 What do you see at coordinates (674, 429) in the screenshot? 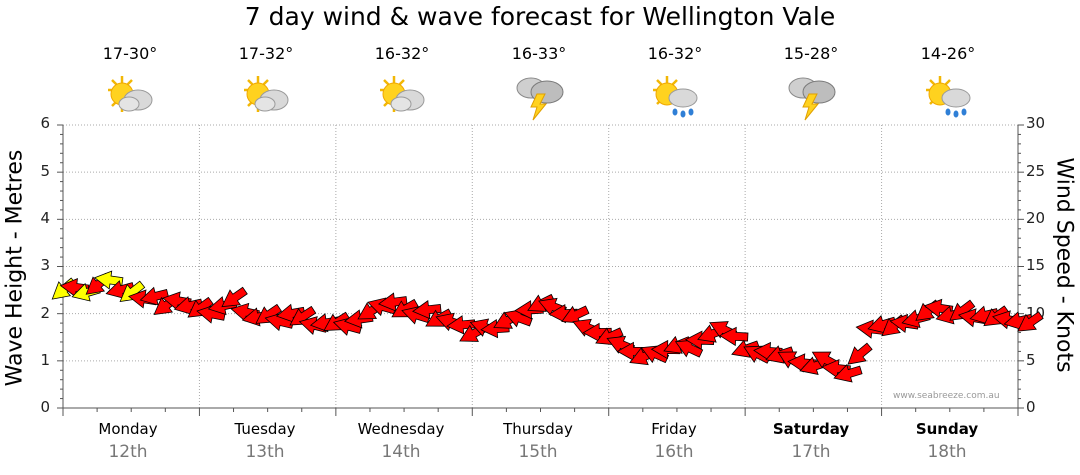
I see `day-label-fri: Friday` at bounding box center [674, 429].